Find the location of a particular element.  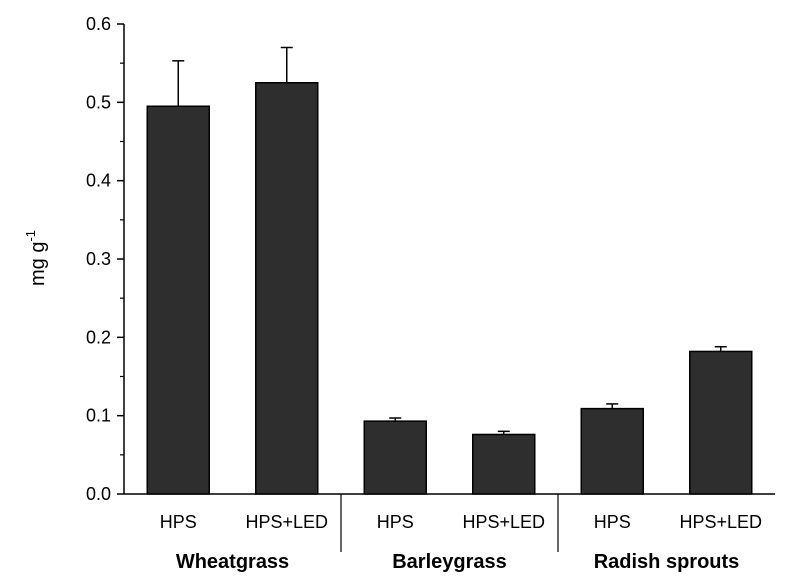

y-tick-label: 0.4 is located at coordinates (98, 181).